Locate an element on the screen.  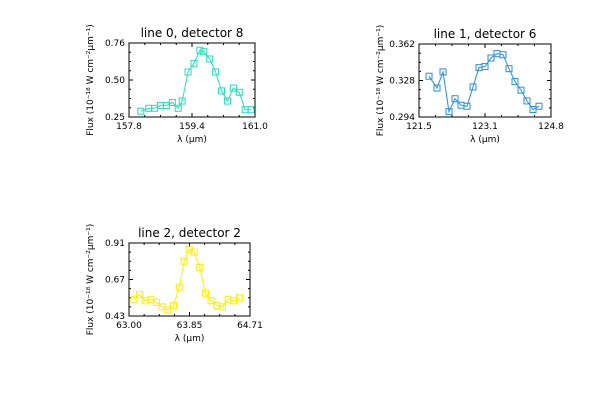
chart-title: line 1, detector 6 is located at coordinates (485, 34).